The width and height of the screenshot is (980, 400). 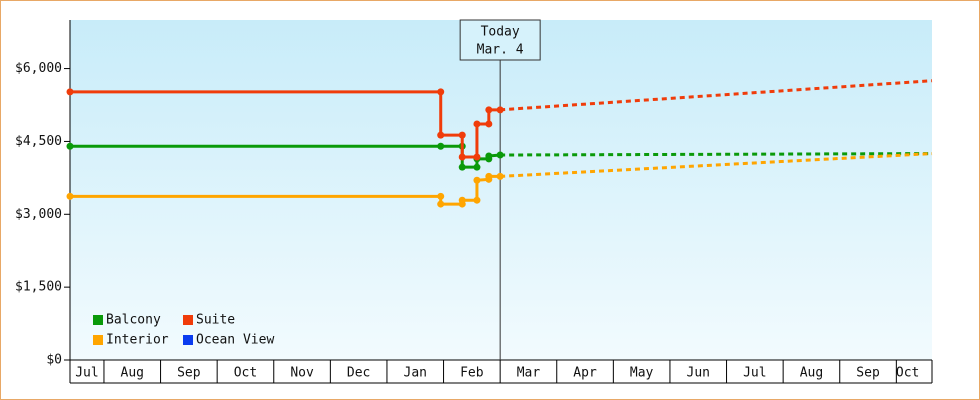 What do you see at coordinates (38, 287) in the screenshot?
I see `y-tick-label: $1,500` at bounding box center [38, 287].